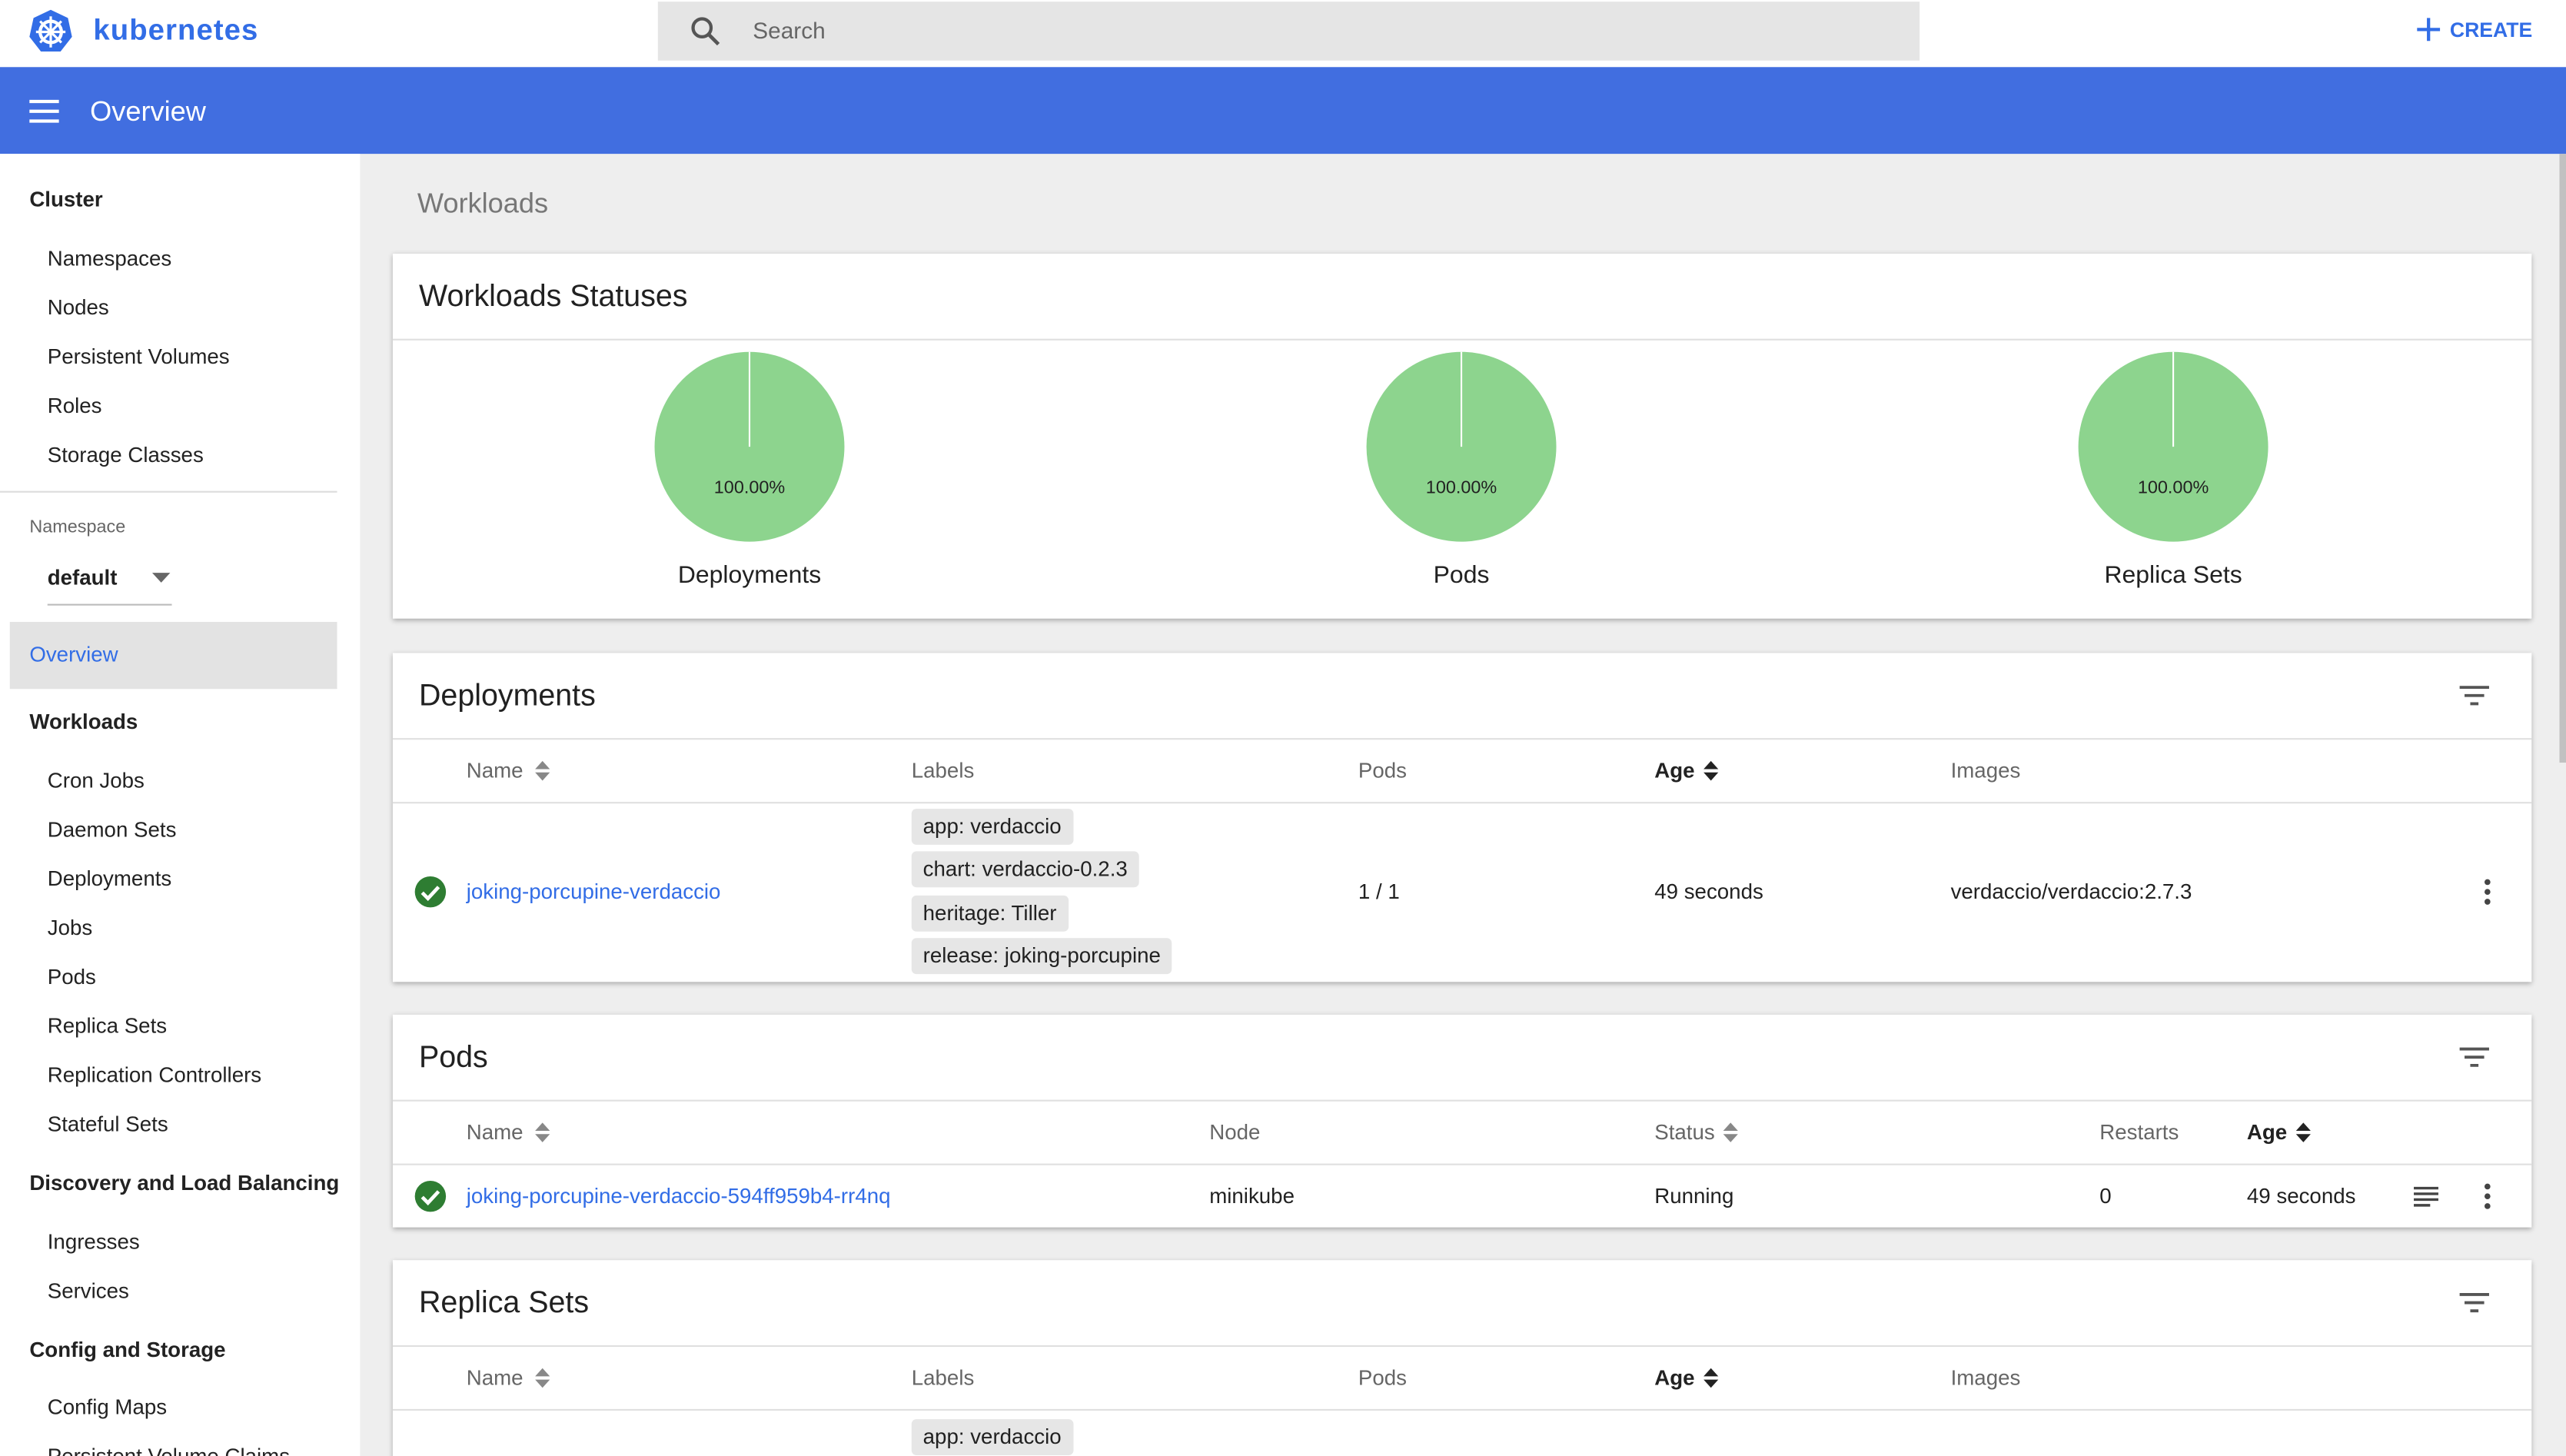  Describe the element at coordinates (705, 31) in the screenshot. I see `search-icon` at that location.